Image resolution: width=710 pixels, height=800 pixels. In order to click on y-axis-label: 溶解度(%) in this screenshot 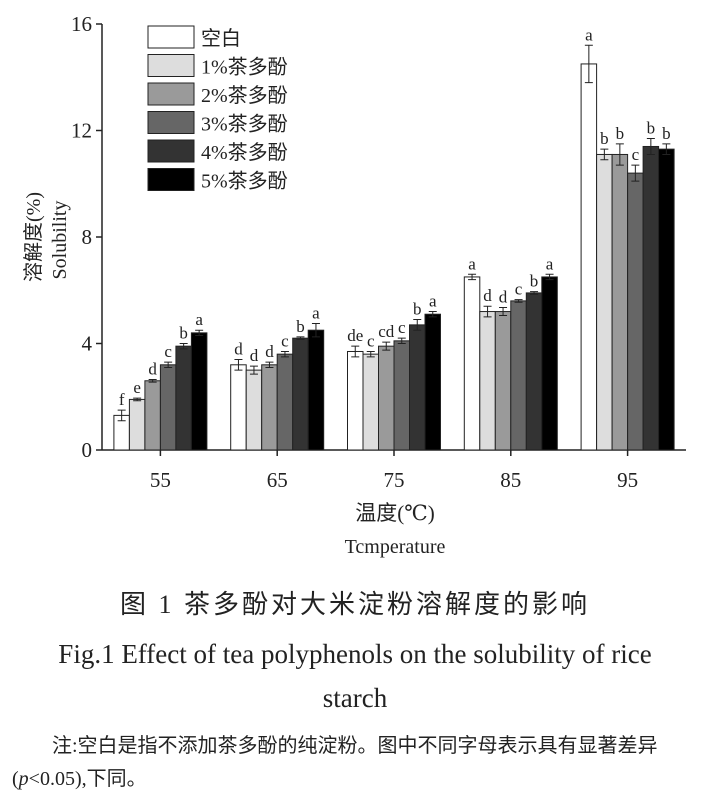, I will do `click(33, 237)`.